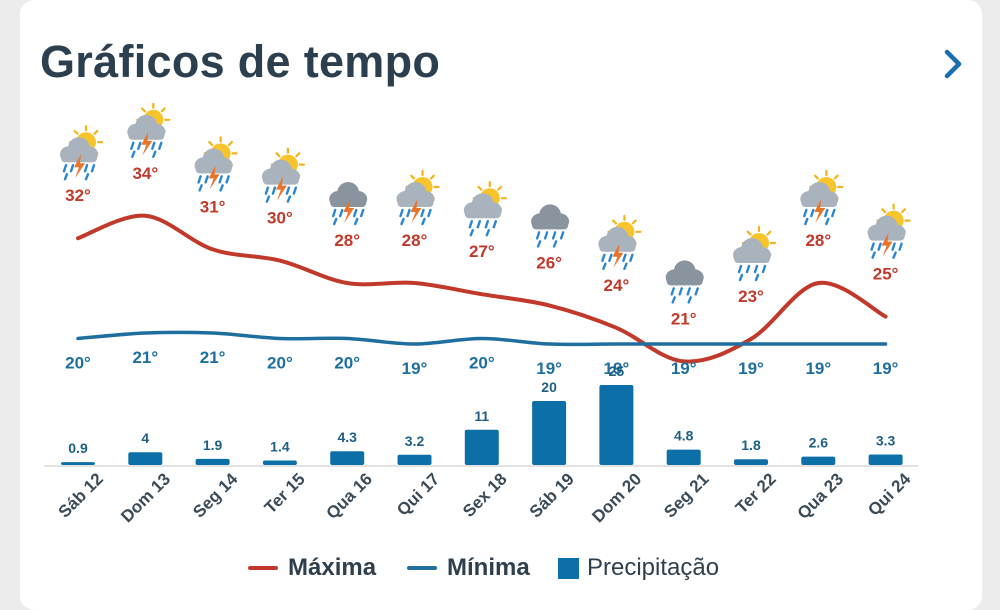 This screenshot has height=610, width=1000. Describe the element at coordinates (549, 387) in the screenshot. I see `precip-value-label: 20` at that location.